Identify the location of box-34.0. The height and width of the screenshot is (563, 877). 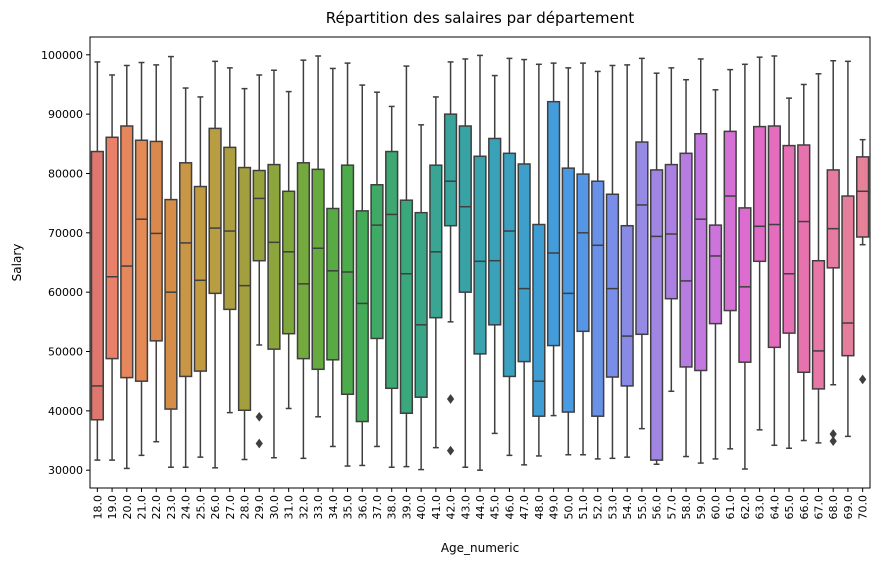
(333, 257).